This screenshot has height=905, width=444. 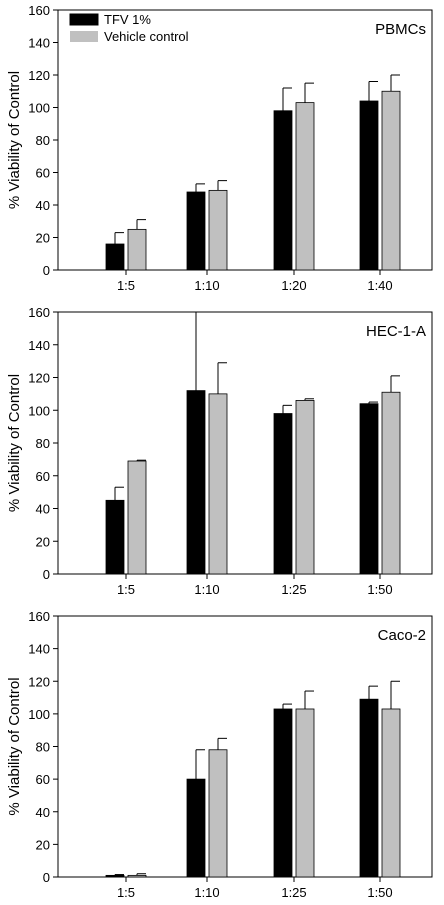 What do you see at coordinates (402, 635) in the screenshot?
I see `panel-title: Caco-2` at bounding box center [402, 635].